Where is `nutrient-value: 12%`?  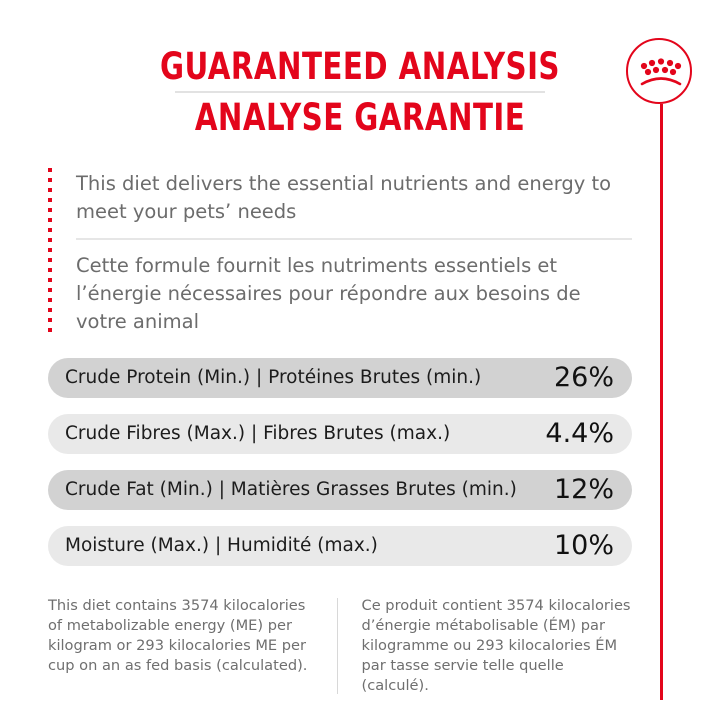 nutrient-value: 12% is located at coordinates (583, 489).